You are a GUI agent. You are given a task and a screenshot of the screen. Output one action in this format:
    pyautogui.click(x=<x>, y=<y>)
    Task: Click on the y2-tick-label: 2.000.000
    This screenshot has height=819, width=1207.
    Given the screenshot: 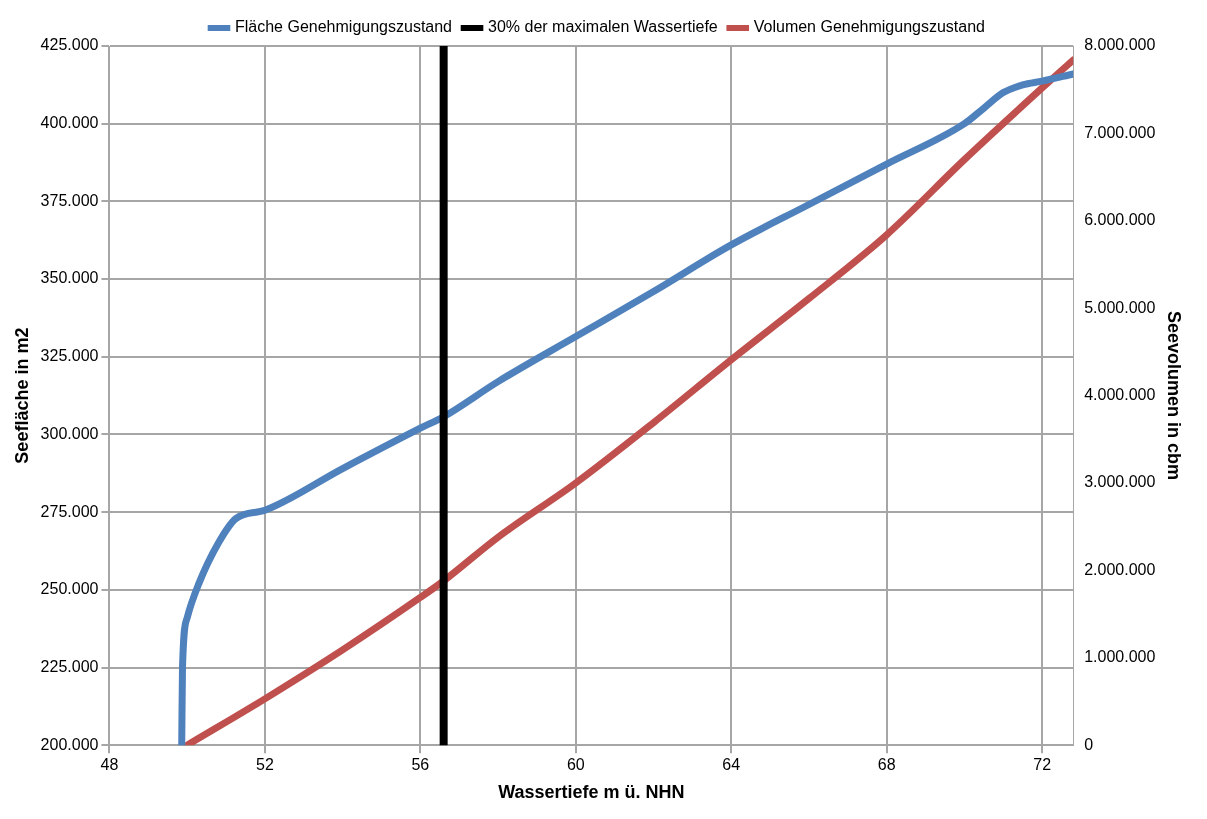 What is the action you would take?
    pyautogui.click(x=1120, y=569)
    